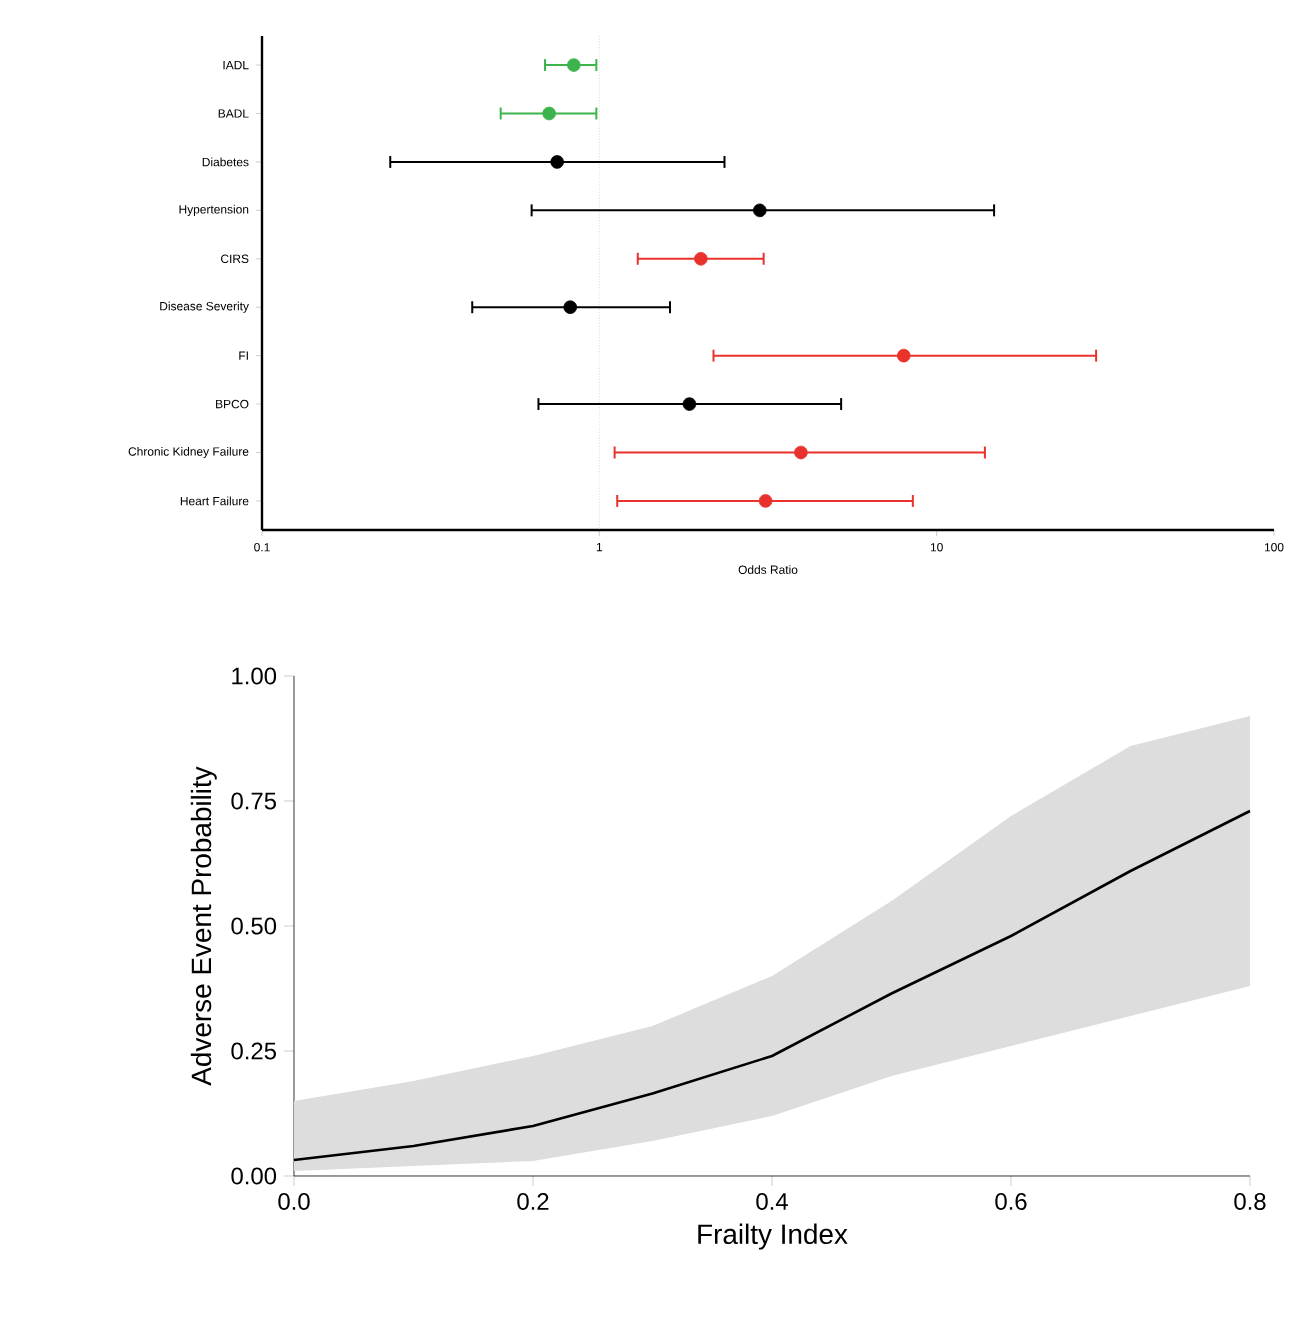 Image resolution: width=1290 pixels, height=1334 pixels. I want to click on x-tick-label: 0.0, so click(294, 1201).